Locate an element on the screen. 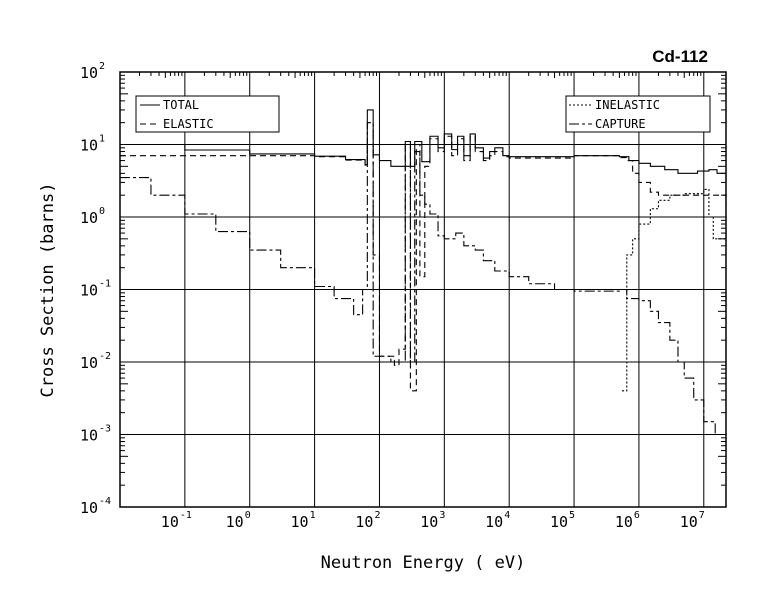 This screenshot has height=590, width=780. x-tick-exponent: 4 is located at coordinates (507, 515).